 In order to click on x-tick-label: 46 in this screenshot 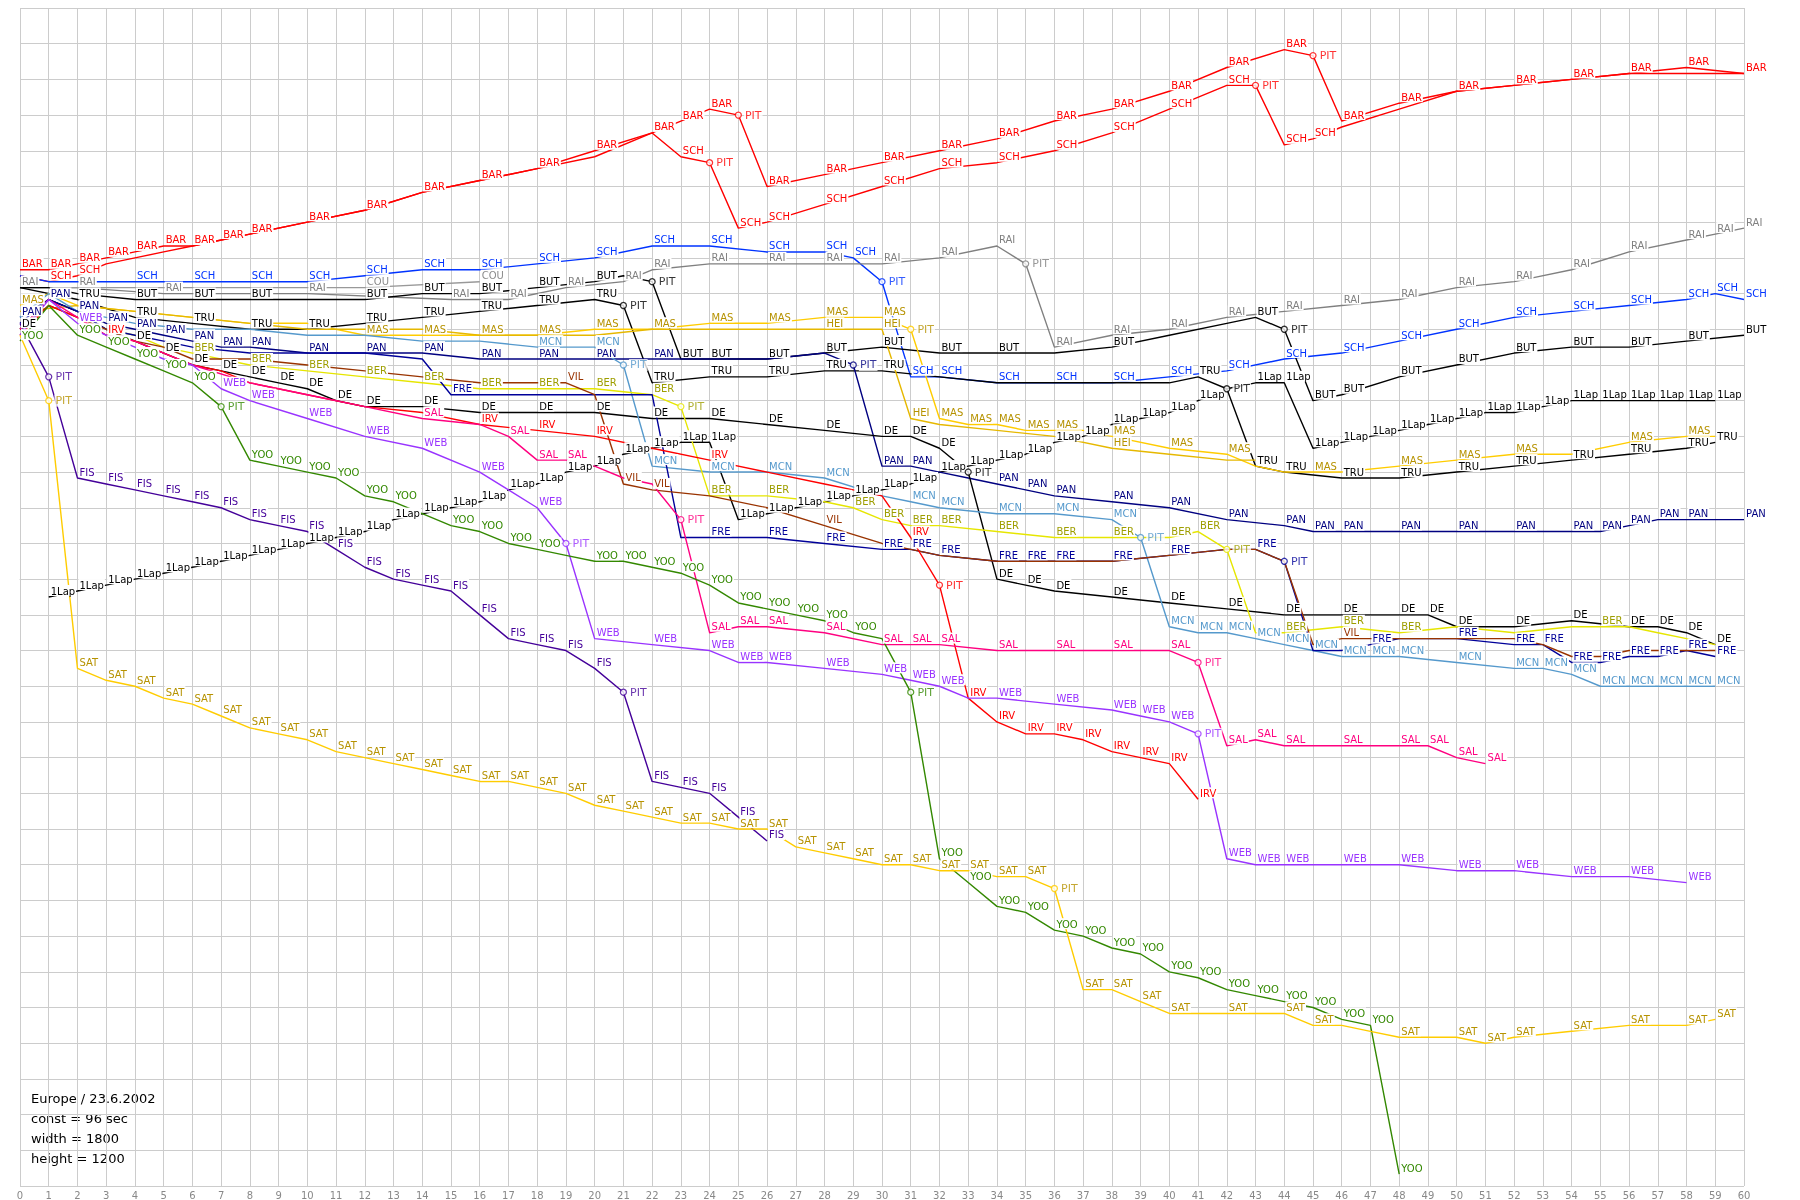, I will do `click(1342, 1194)`.